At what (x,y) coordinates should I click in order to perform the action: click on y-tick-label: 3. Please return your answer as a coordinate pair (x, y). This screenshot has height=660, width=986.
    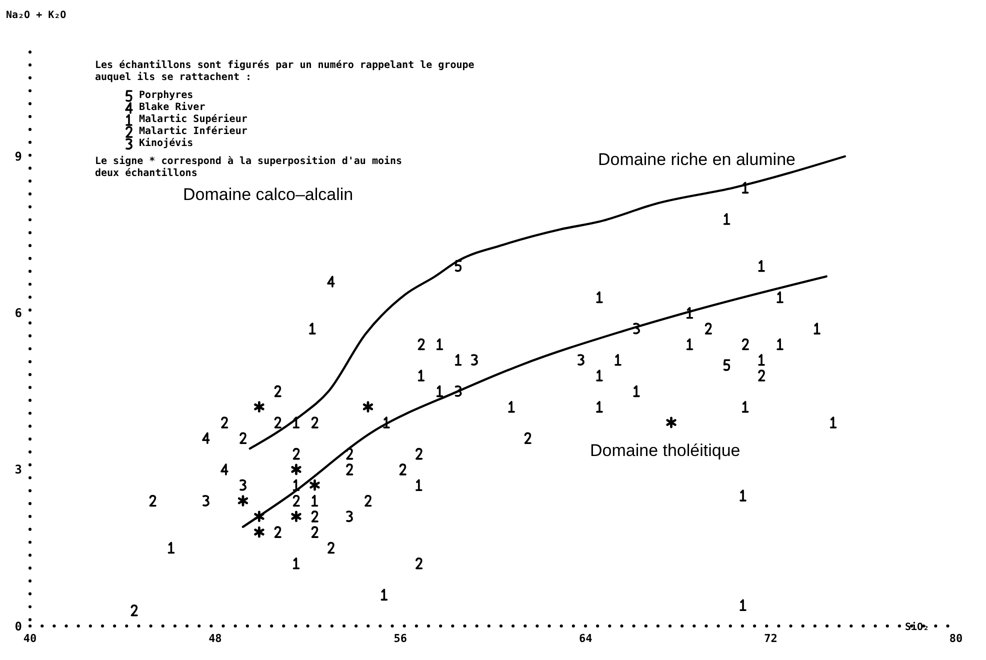
    Looking at the image, I should click on (18, 469).